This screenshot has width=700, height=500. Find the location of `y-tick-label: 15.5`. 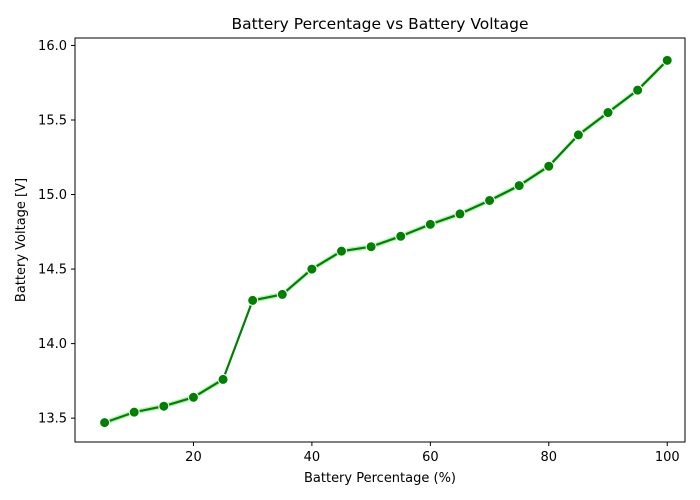

y-tick-label: 15.5 is located at coordinates (52, 120).